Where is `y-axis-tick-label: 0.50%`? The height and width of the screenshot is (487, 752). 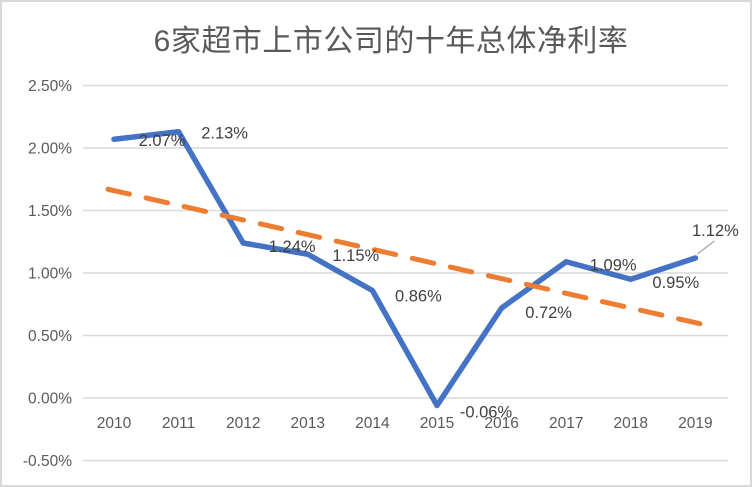 y-axis-tick-label: 0.50% is located at coordinates (50, 336).